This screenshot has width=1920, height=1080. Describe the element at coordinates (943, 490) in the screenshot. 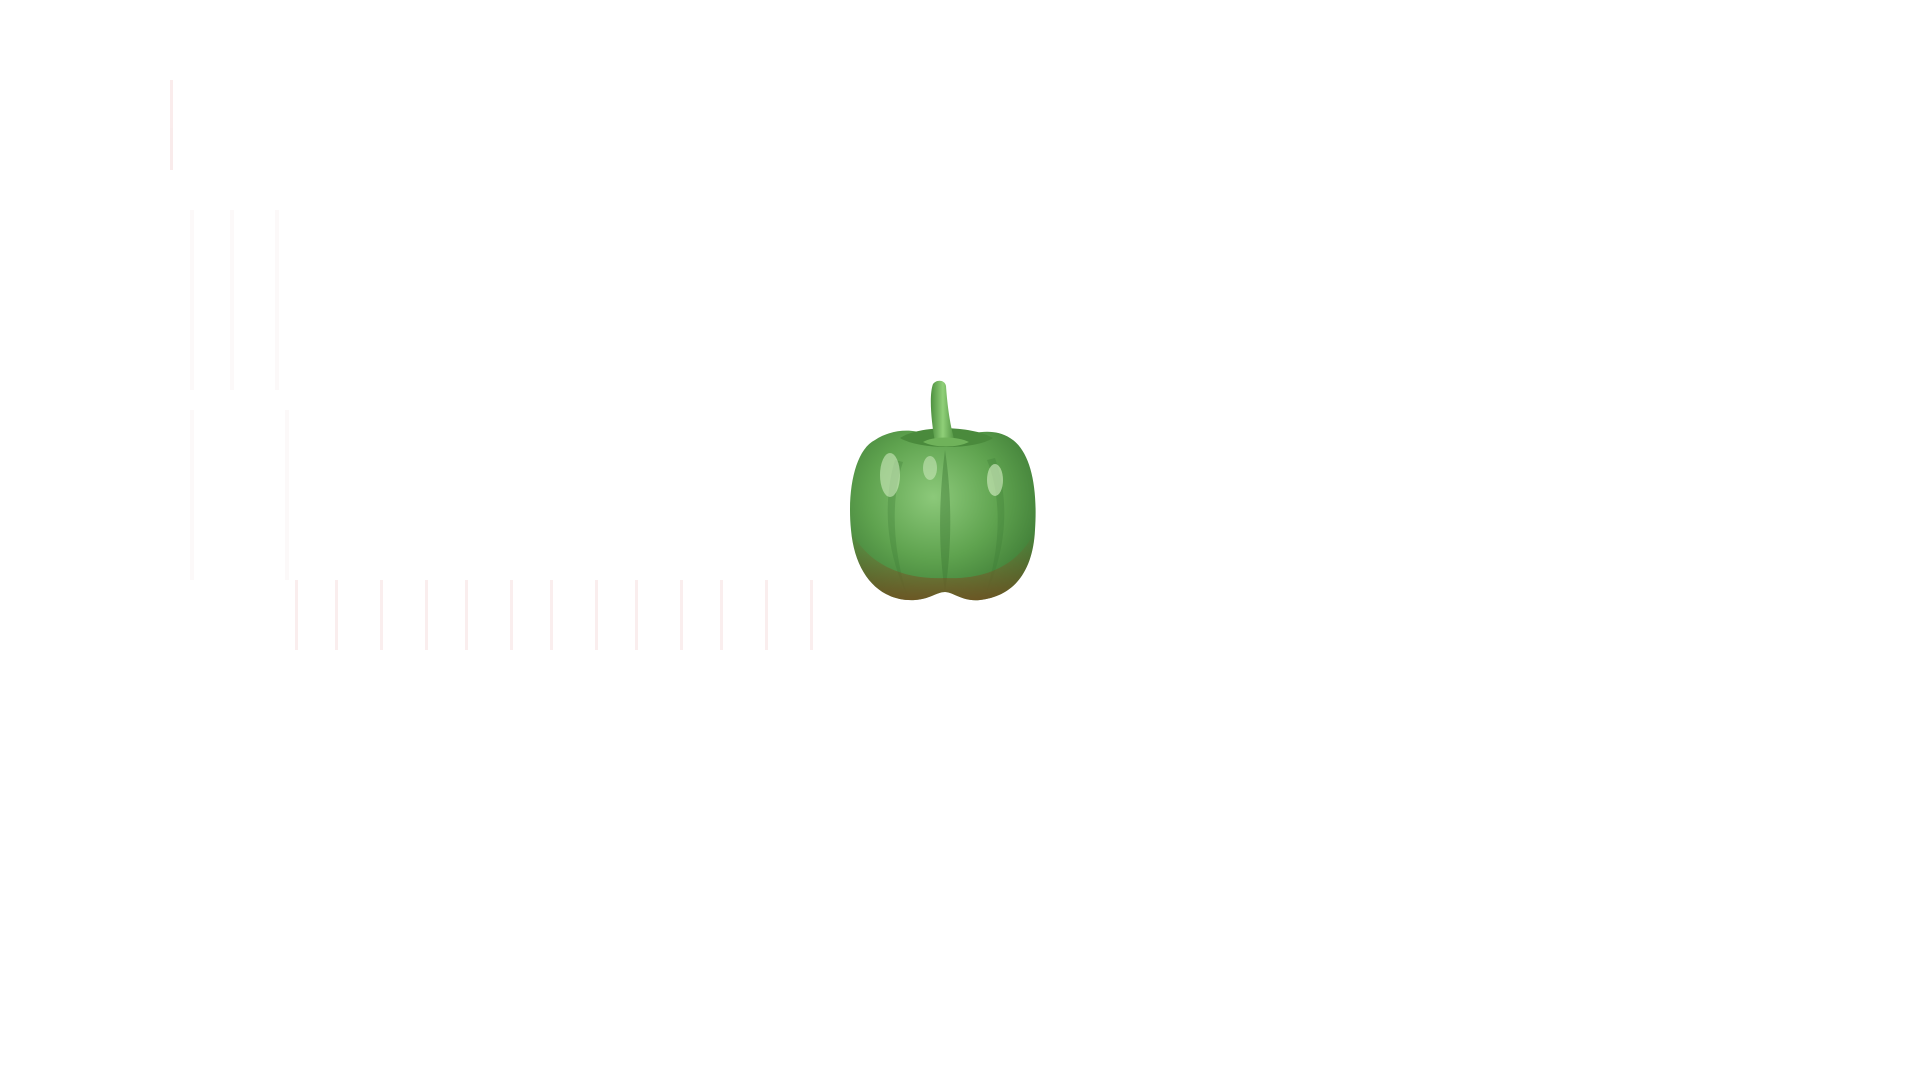

I see `green-bell-pepper-icon` at that location.